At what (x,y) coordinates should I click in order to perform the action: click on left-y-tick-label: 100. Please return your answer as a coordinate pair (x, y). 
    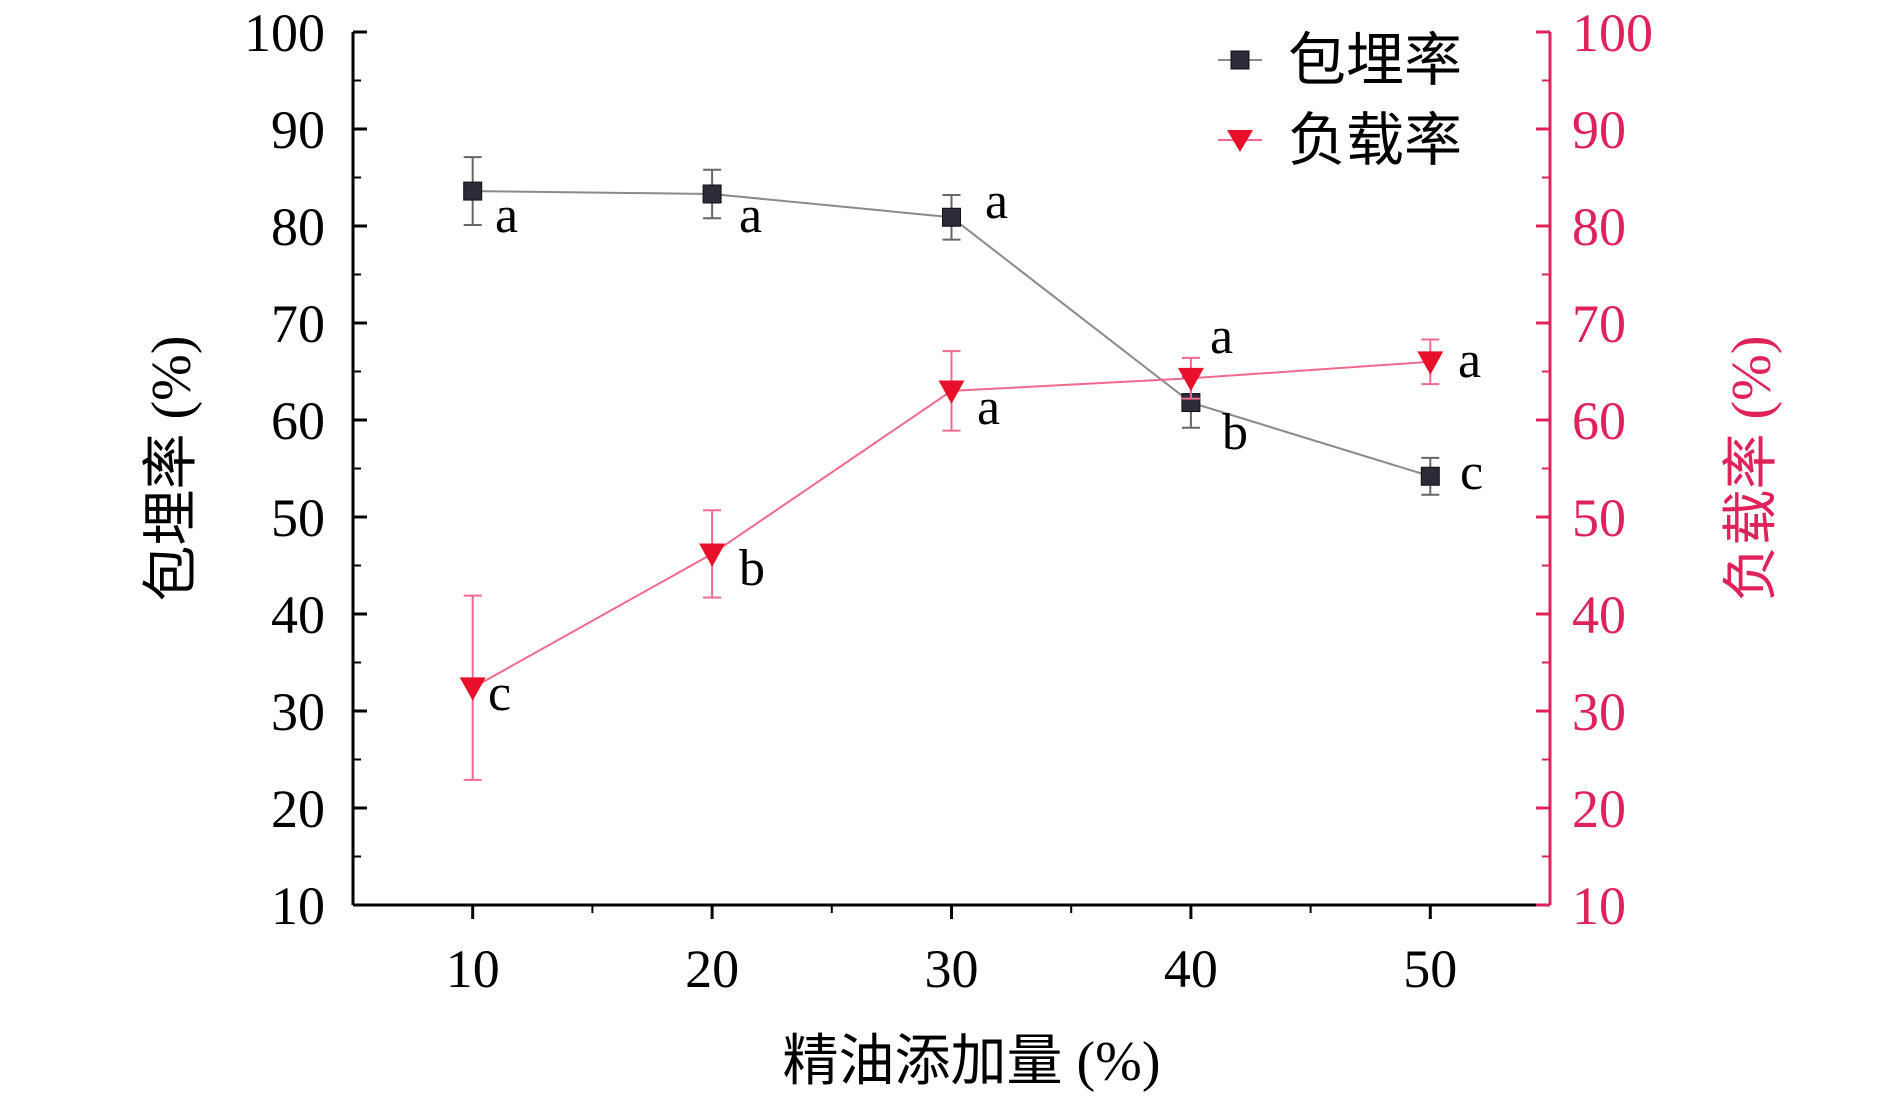
    Looking at the image, I should click on (284, 33).